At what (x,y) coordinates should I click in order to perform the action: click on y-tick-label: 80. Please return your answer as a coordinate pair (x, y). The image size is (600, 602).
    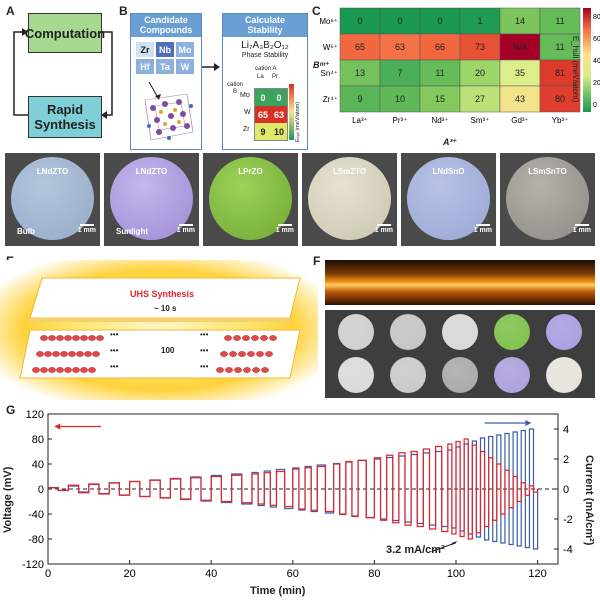
    Looking at the image, I should click on (38, 440).